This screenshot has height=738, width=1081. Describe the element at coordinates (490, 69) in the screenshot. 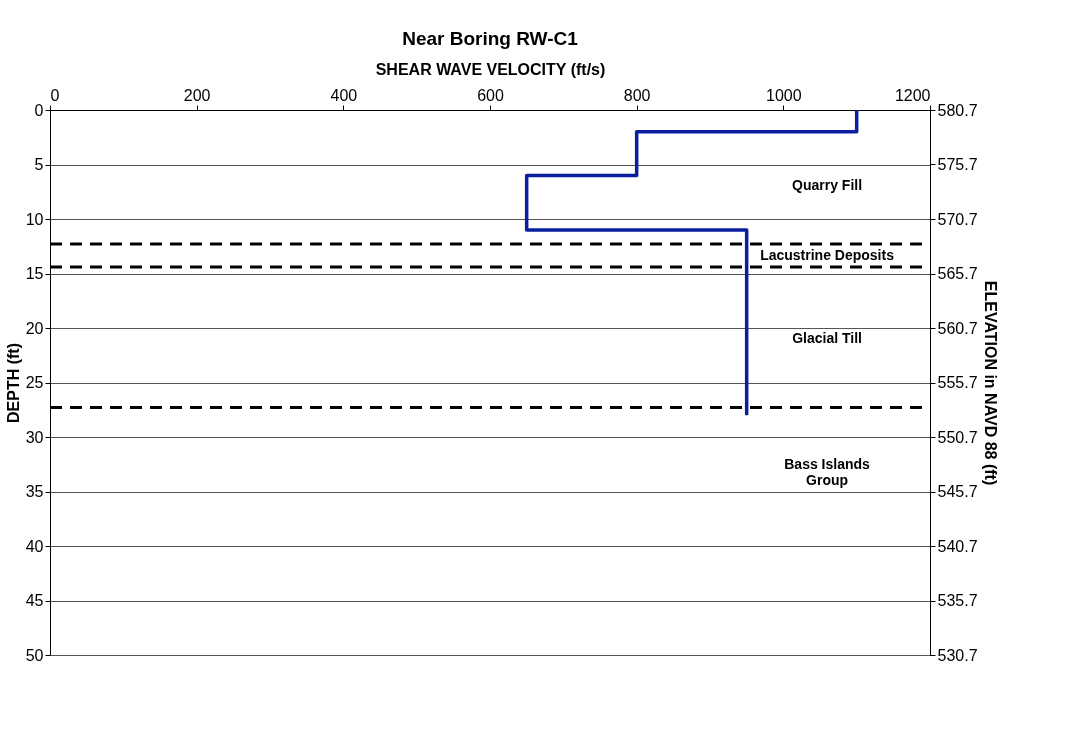

I see `x-axis-title: SHEAR WAVE VELOCITY (ft/s)` at that location.